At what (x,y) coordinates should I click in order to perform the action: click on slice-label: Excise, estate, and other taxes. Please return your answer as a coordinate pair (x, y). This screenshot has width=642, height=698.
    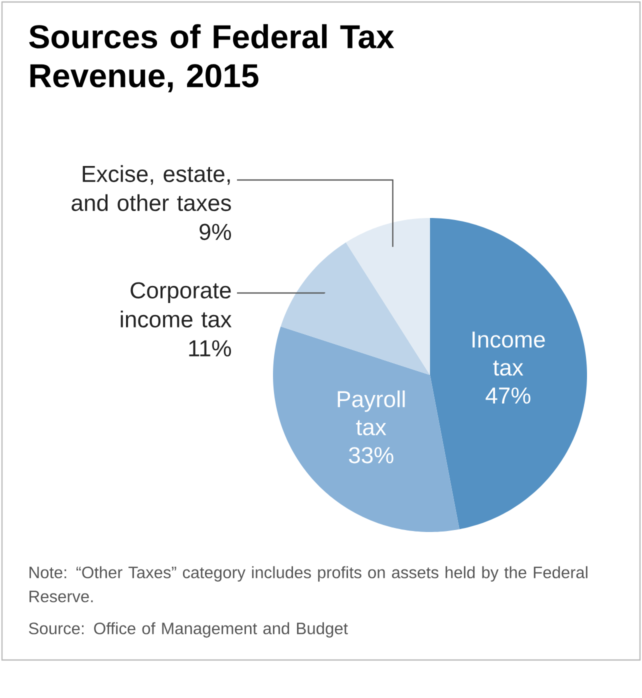
    Looking at the image, I should click on (151, 188).